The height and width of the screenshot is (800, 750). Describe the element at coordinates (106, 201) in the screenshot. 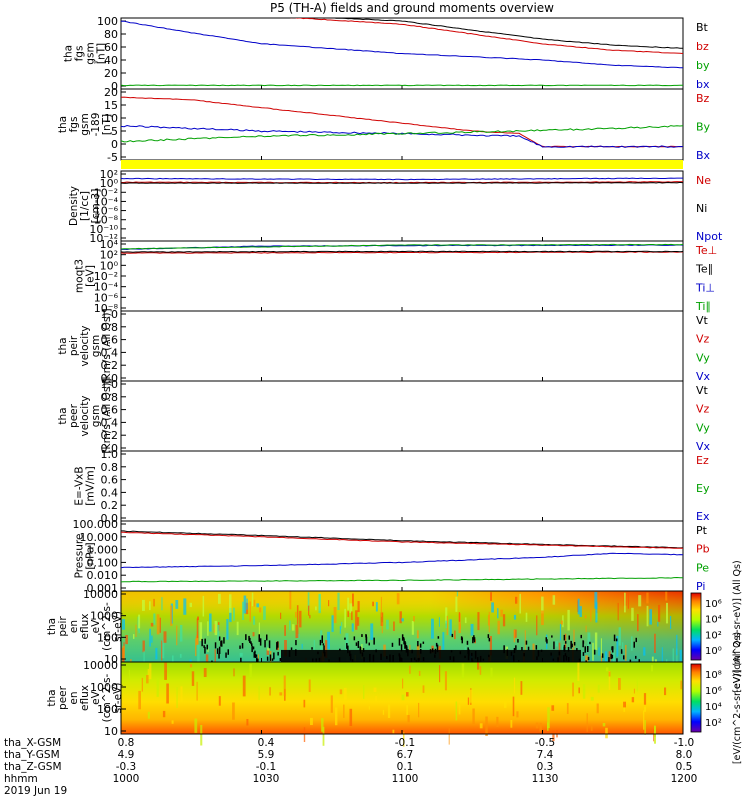

I see `y-tick-label: 10⁻⁴` at that location.